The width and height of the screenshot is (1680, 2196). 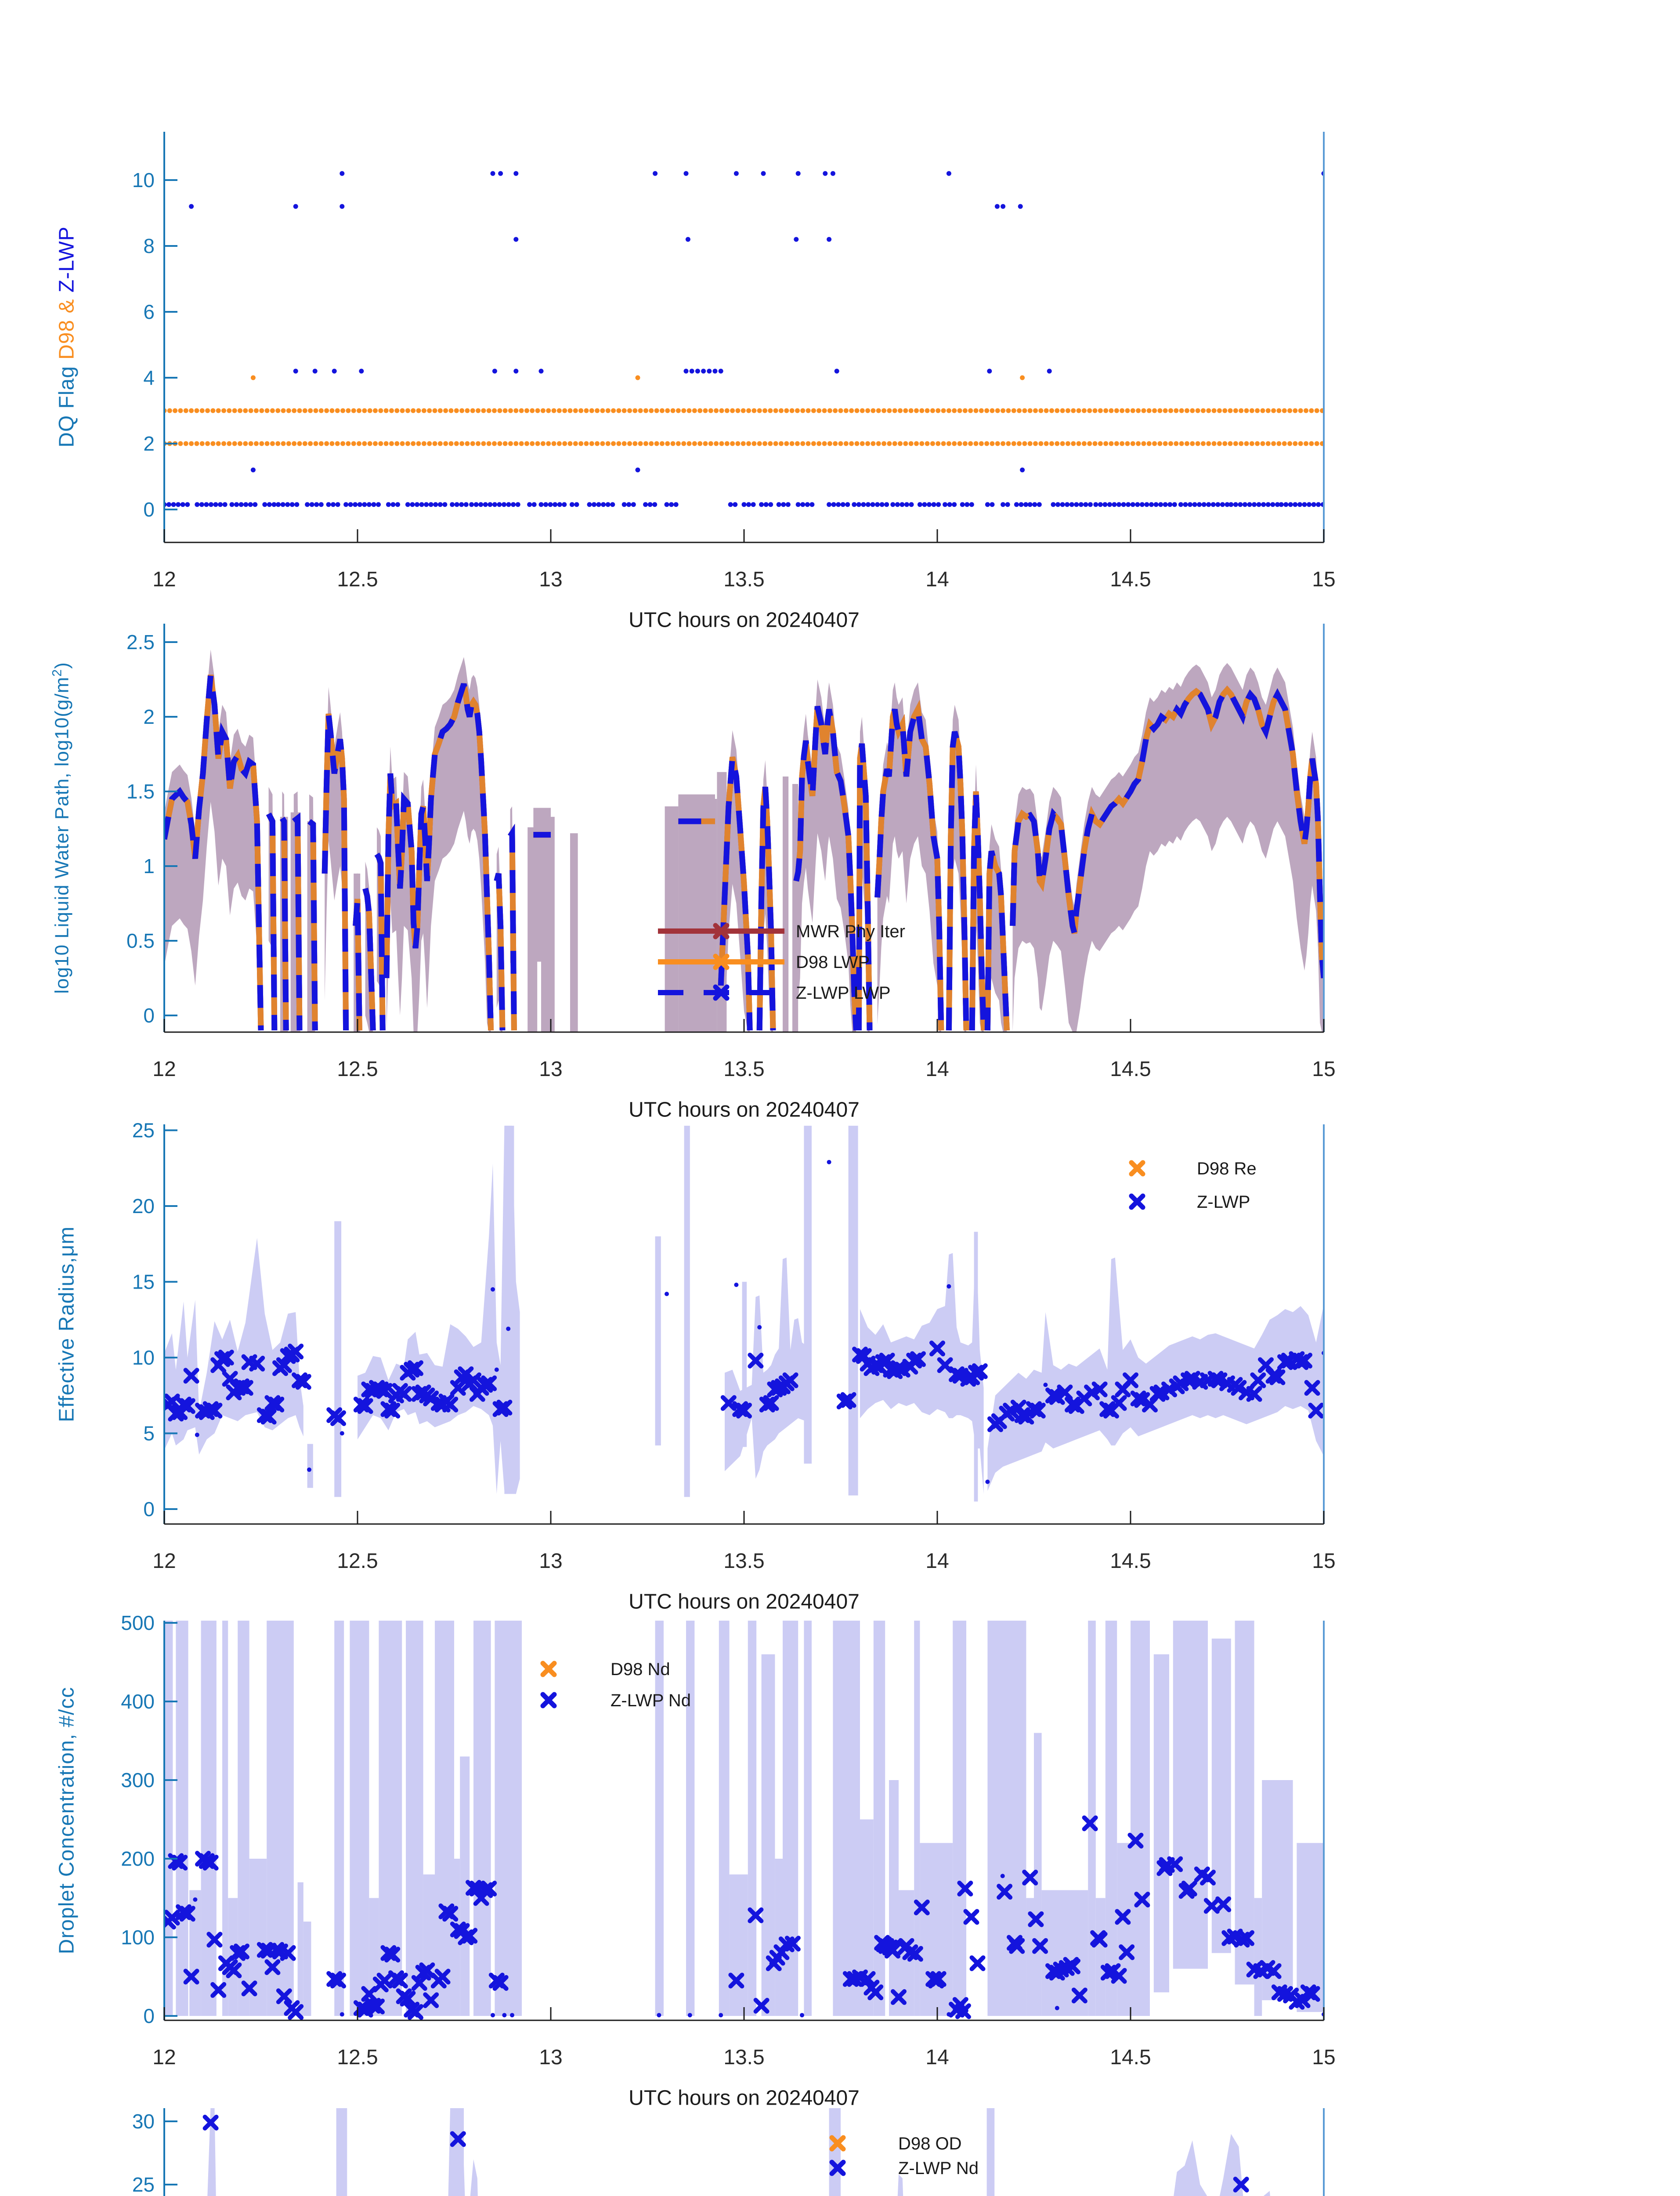 I want to click on y-tick-label: 15, so click(x=143, y=1282).